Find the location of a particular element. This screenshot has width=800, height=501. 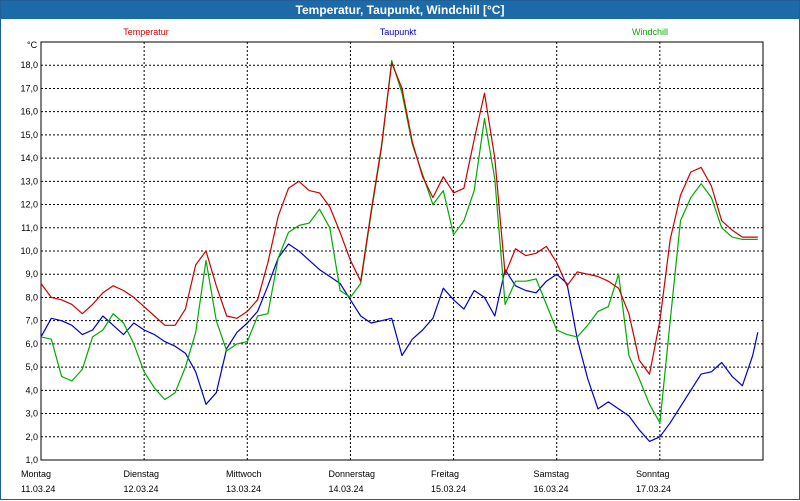

y-tick-label: 15,0 is located at coordinates (29, 135).